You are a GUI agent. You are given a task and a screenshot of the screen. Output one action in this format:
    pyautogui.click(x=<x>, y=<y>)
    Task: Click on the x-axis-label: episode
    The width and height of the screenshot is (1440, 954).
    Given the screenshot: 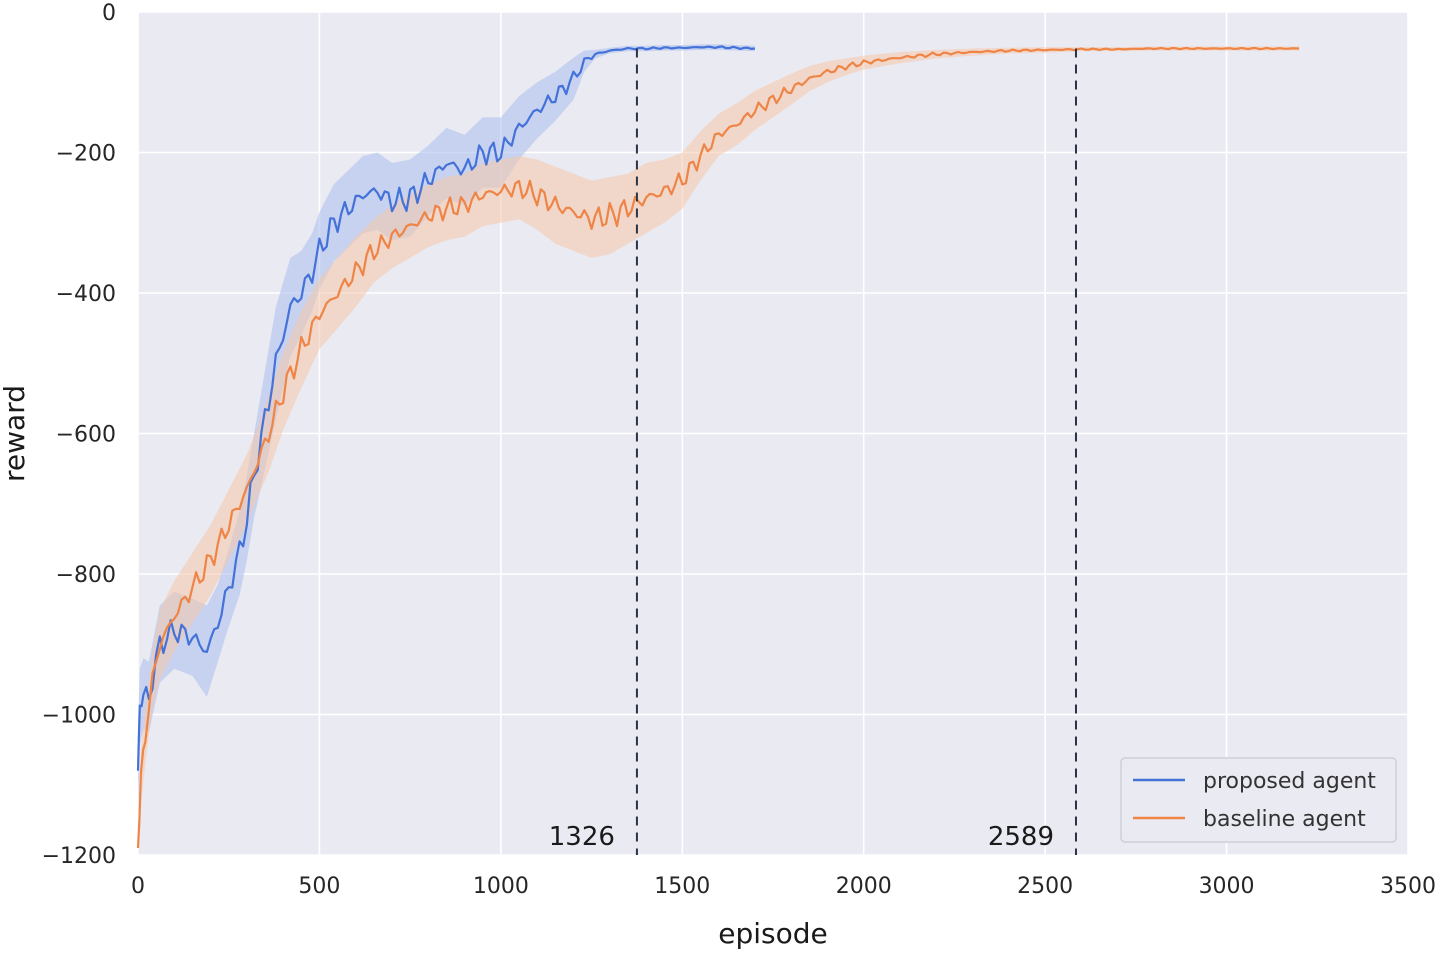 What is the action you would take?
    pyautogui.click(x=773, y=933)
    